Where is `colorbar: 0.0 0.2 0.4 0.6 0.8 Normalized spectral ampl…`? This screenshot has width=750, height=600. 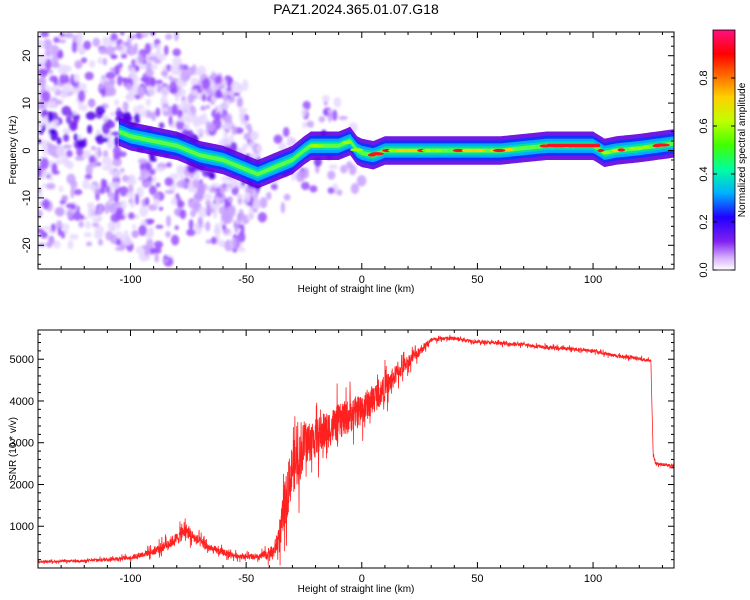
colorbar: 0.0 0.2 0.4 0.6 0.8 Normalized spectral ampl… is located at coordinates (723, 153).